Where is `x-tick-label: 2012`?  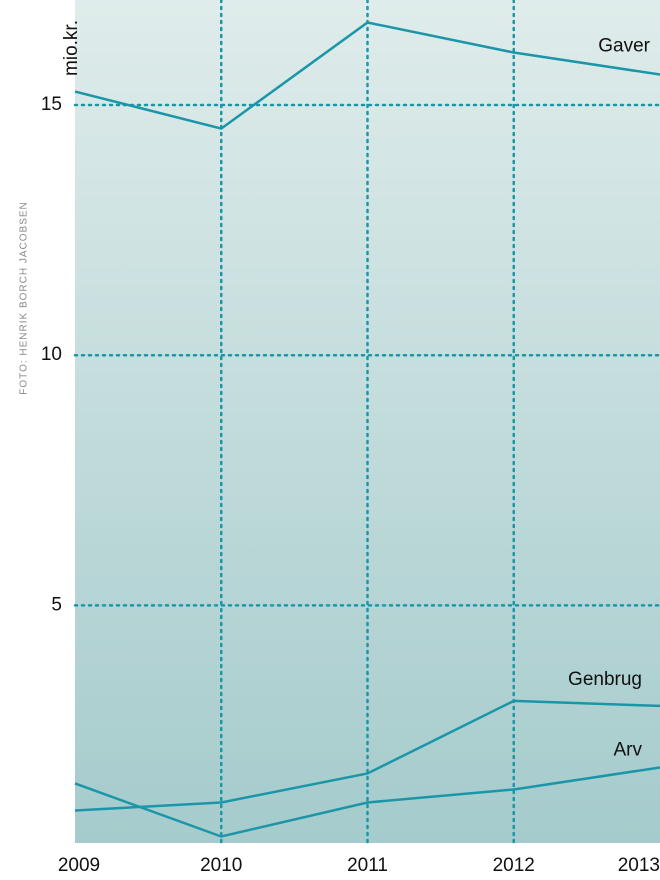
x-tick-label: 2012 is located at coordinates (514, 865).